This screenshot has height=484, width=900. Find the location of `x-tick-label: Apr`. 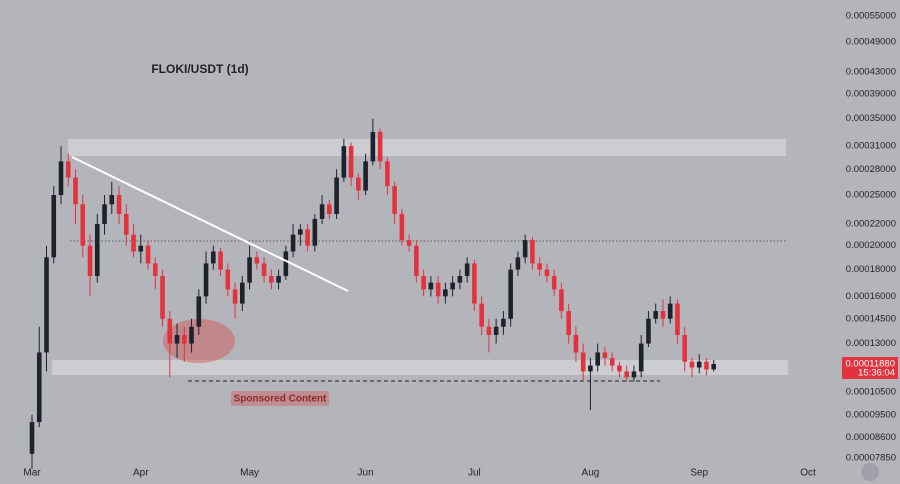

x-tick-label: Apr is located at coordinates (141, 473).